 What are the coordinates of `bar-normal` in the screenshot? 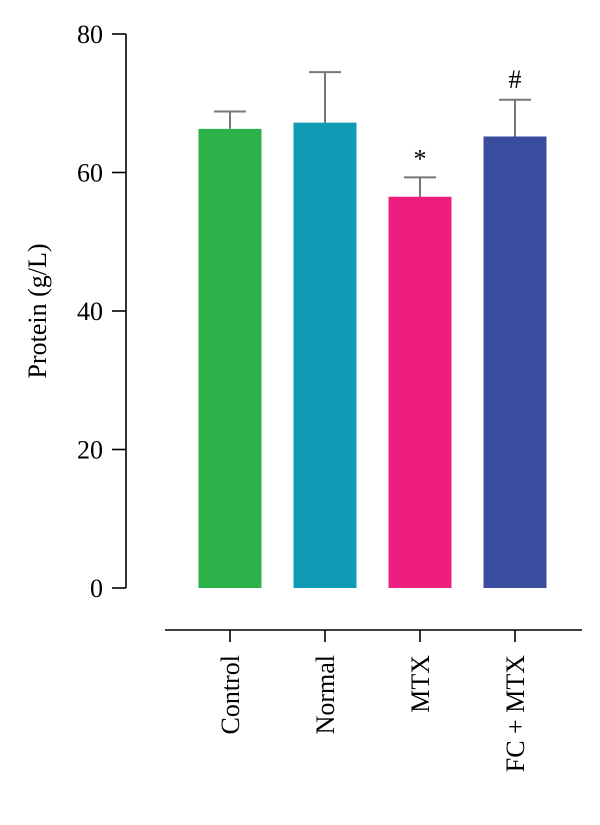 It's located at (325, 355).